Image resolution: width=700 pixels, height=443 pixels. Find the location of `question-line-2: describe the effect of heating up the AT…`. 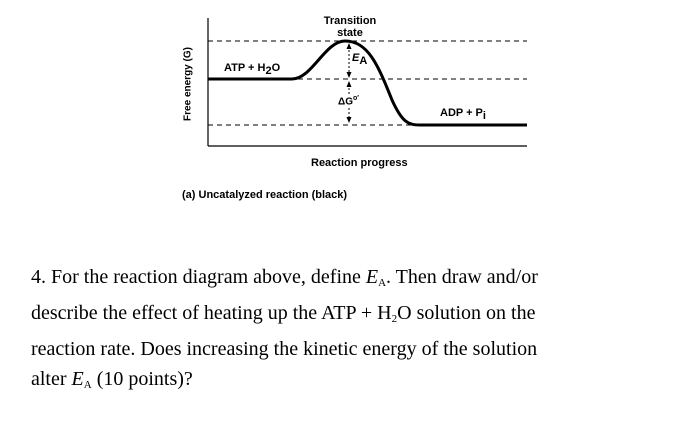

question-line-2: describe the effect of heating up the AT… is located at coordinates (283, 313).